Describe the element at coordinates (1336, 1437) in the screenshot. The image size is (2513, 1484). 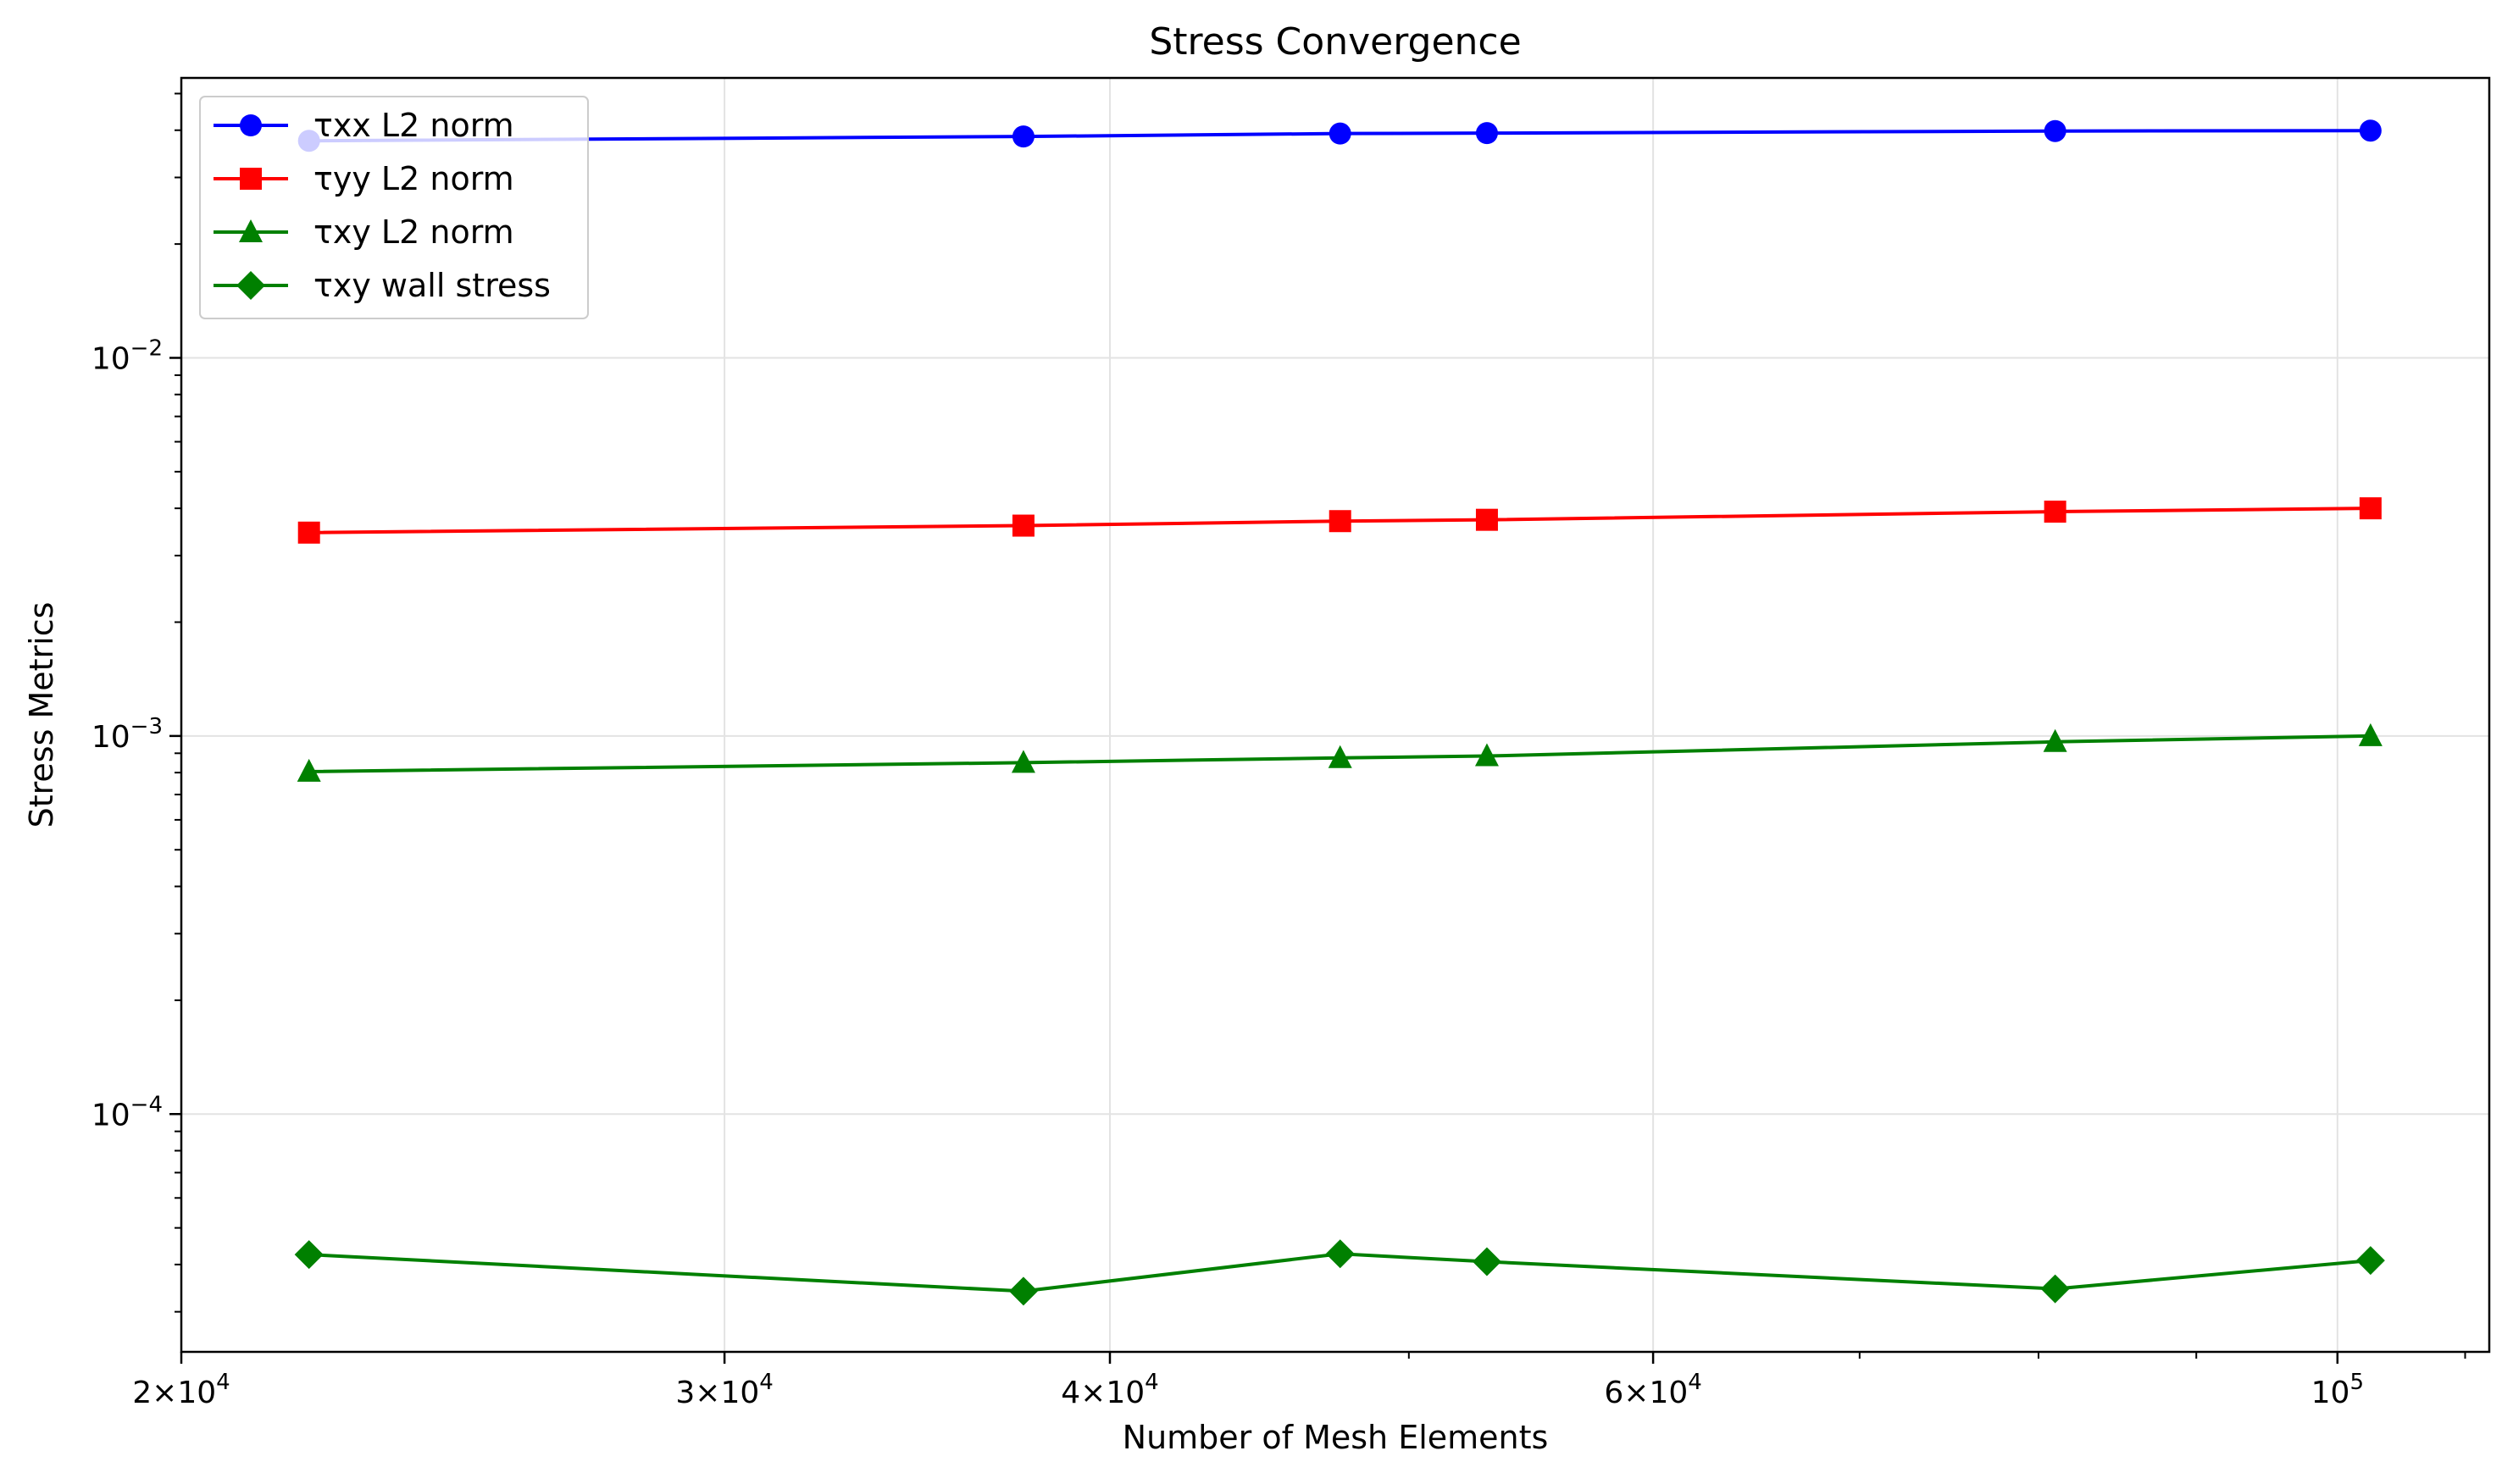
I see `x-axis-label: Number of Mesh Elements` at that location.